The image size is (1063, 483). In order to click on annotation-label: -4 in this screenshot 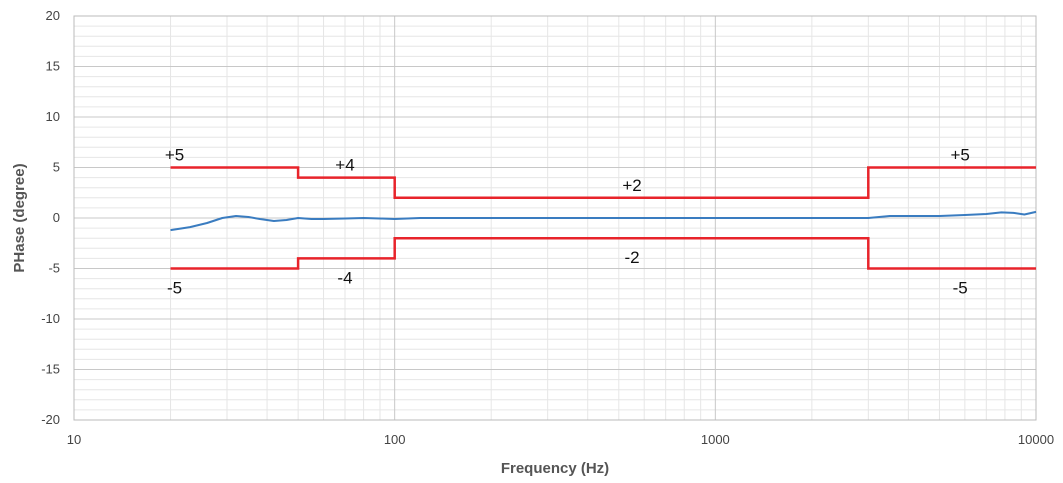, I will do `click(344, 277)`.